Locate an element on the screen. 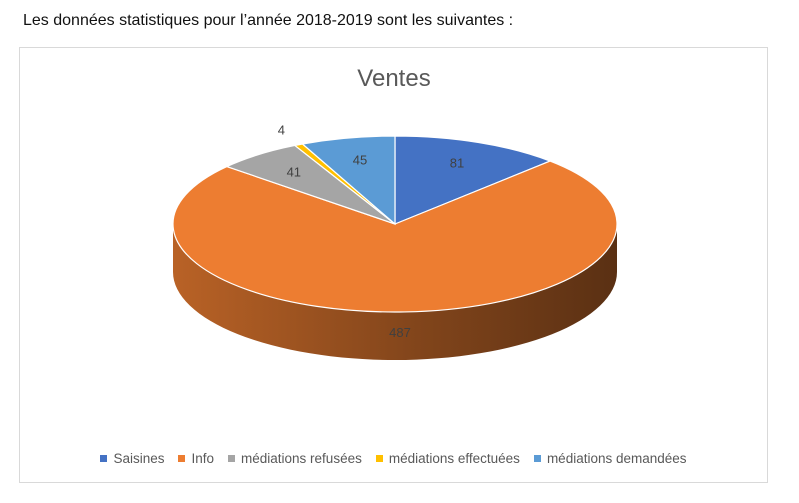 The image size is (799, 503). chart-title: Ventes is located at coordinates (393, 78).